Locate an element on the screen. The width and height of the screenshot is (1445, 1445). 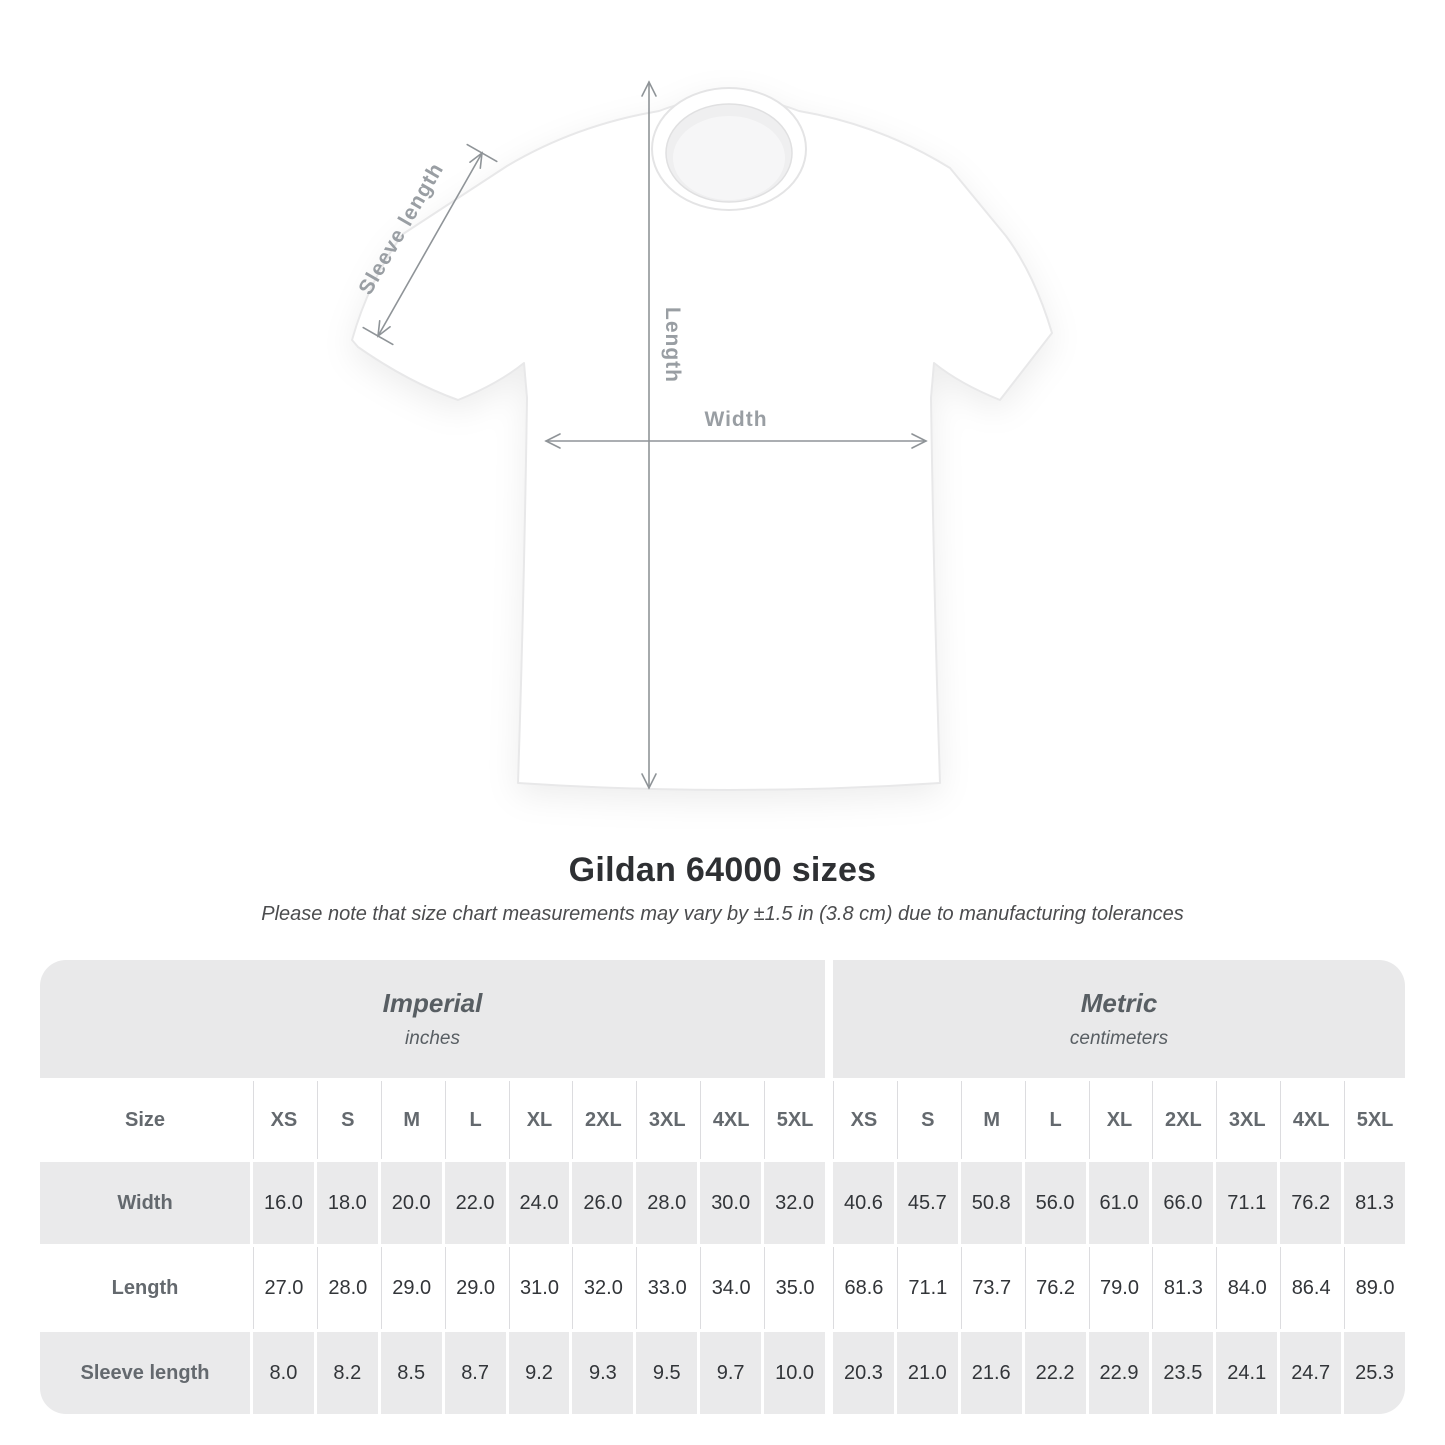
size-header-imperial-4xl: 4XL is located at coordinates (731, 1120).